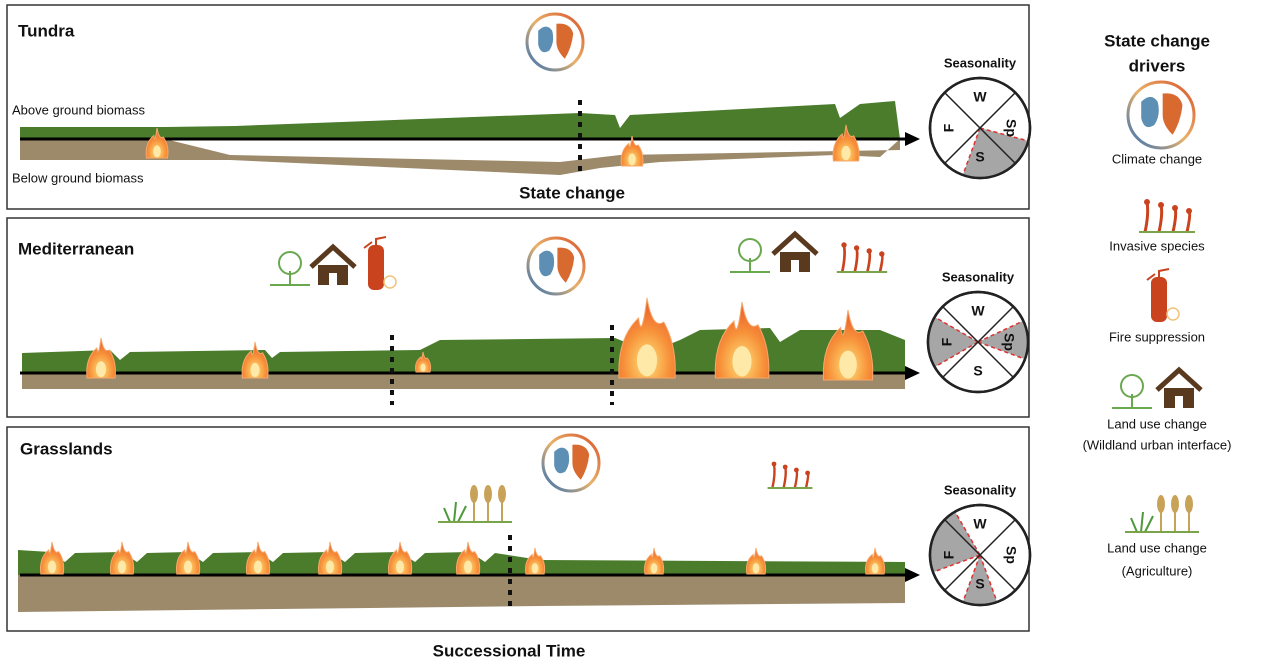 The height and width of the screenshot is (670, 1269). What do you see at coordinates (1157, 444) in the screenshot?
I see `legend-label: (Wildland urban interface)` at bounding box center [1157, 444].